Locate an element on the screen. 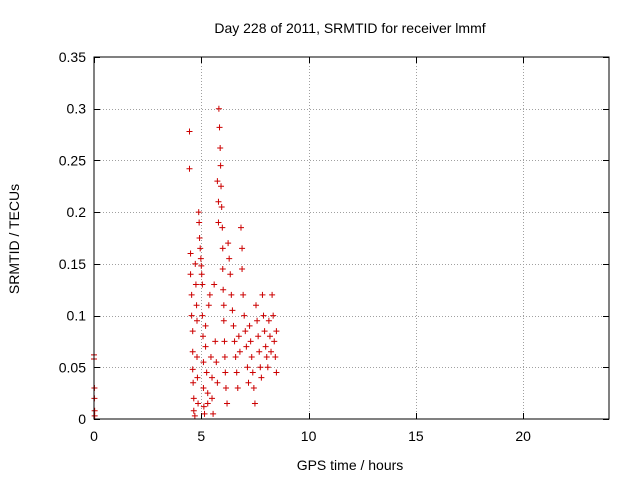 The image size is (640, 480). y-tick-label: 0.2 is located at coordinates (77, 212).